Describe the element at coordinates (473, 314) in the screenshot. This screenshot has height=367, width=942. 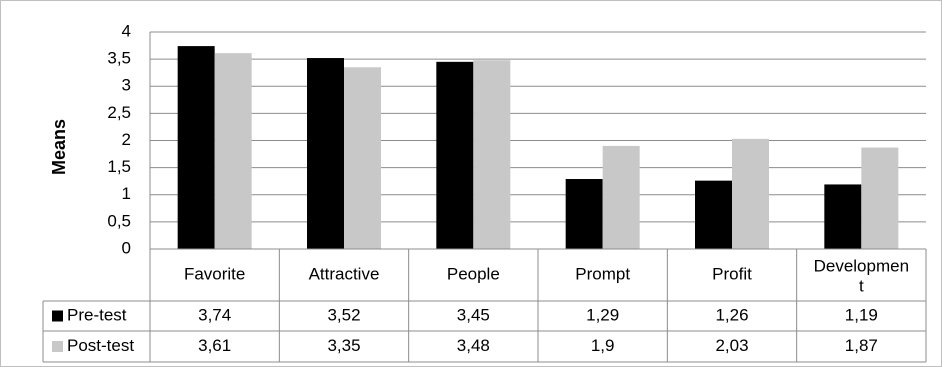
I see `data-label: 3,45` at that location.